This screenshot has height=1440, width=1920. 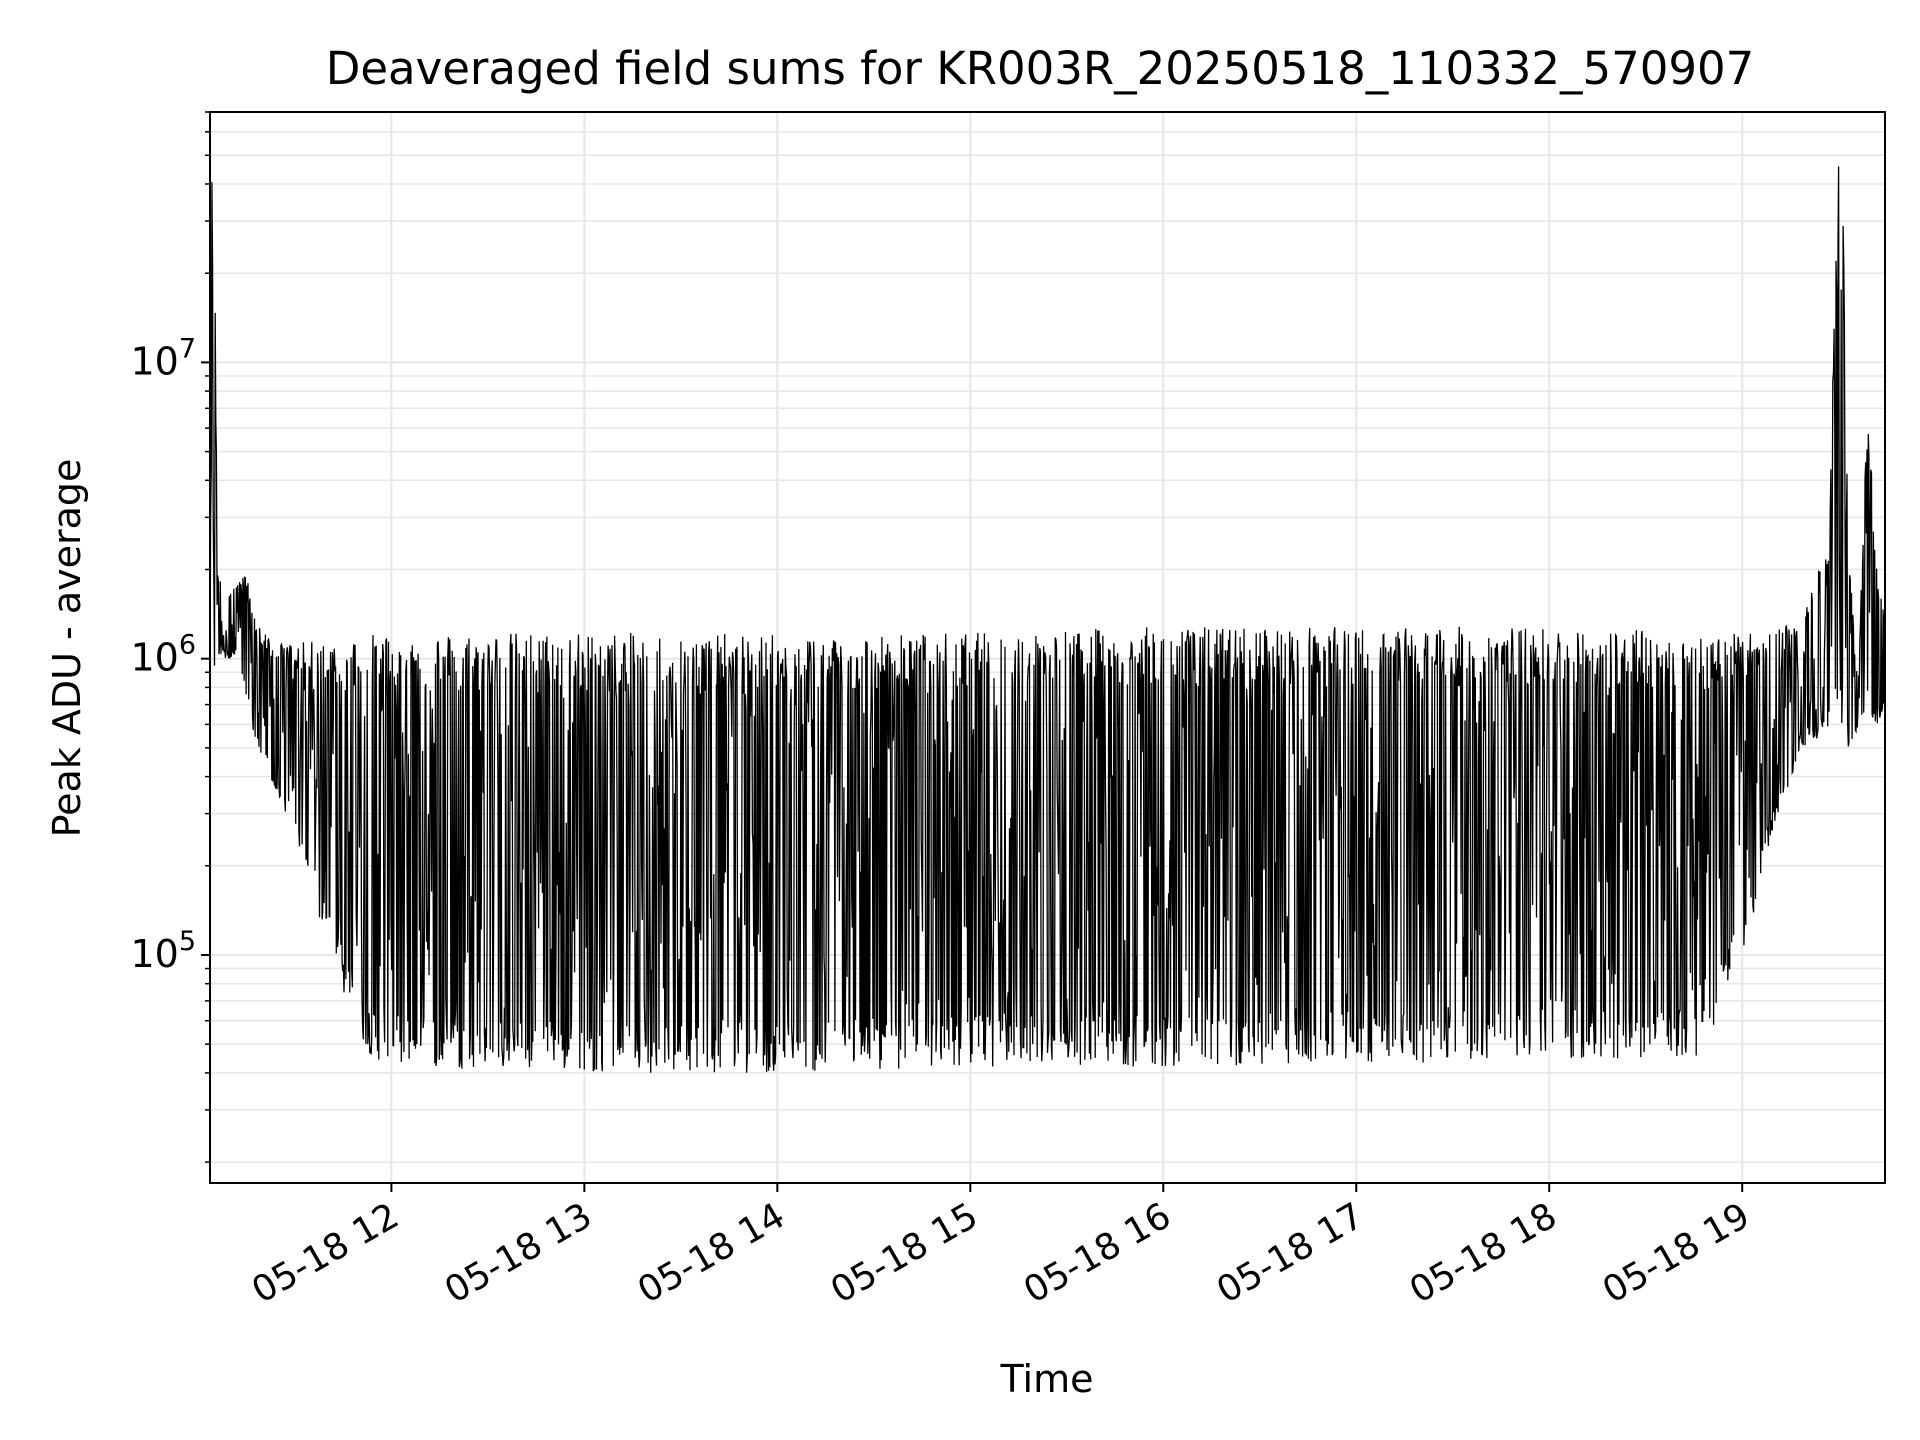 I want to click on y-tick-label: 107, so click(x=163, y=358).